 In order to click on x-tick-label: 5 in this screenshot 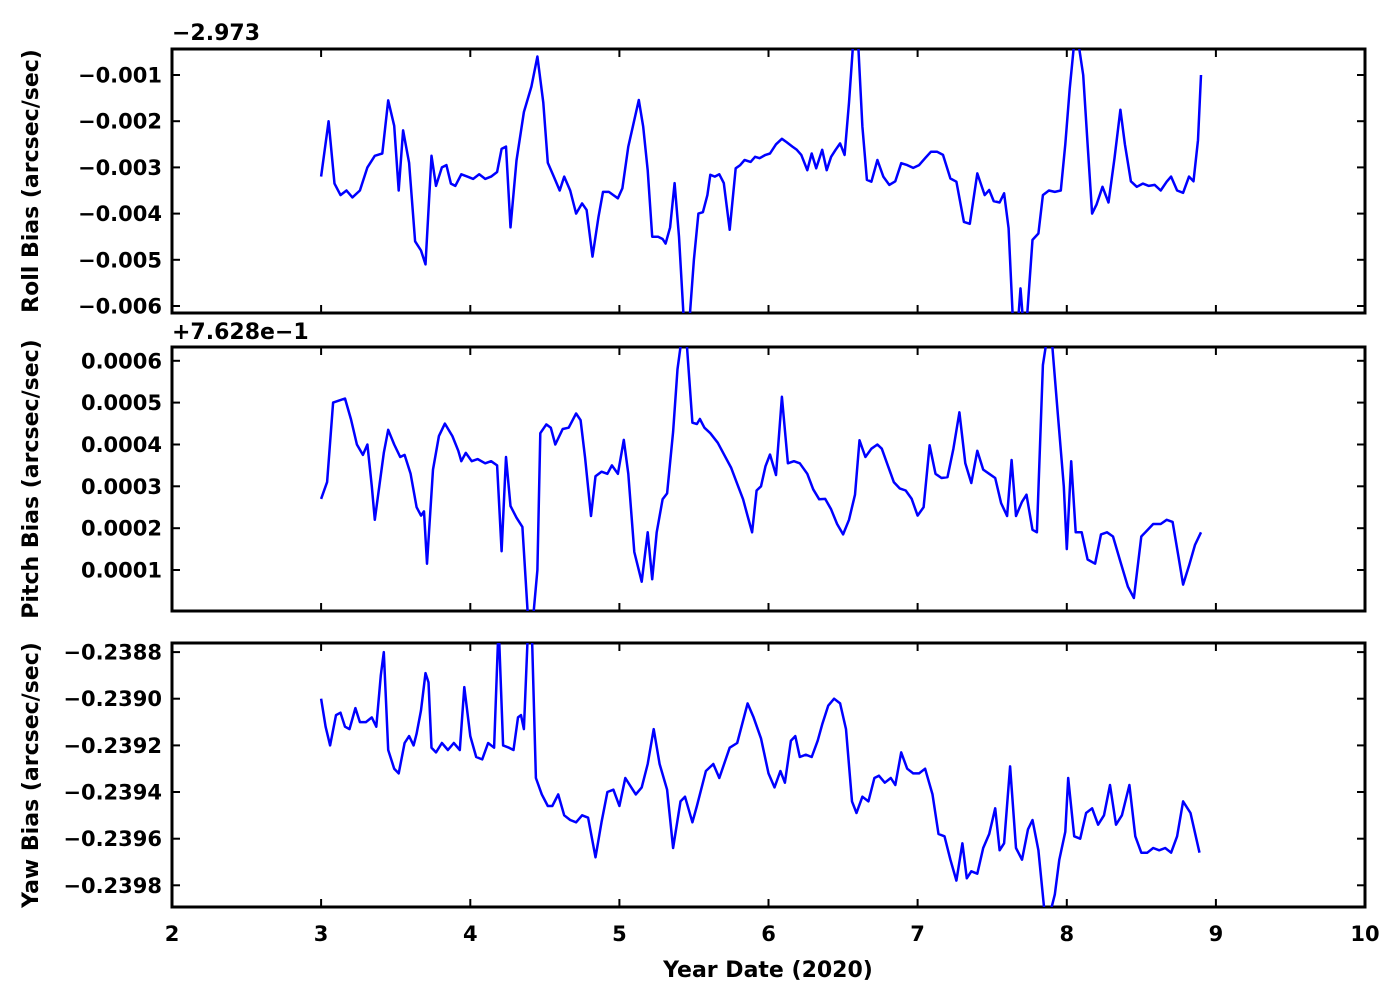, I will do `click(619, 934)`.